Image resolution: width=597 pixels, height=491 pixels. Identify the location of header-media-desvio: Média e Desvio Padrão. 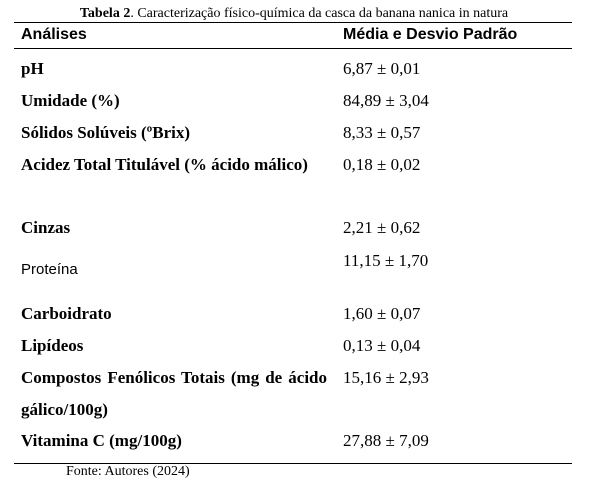
(430, 34).